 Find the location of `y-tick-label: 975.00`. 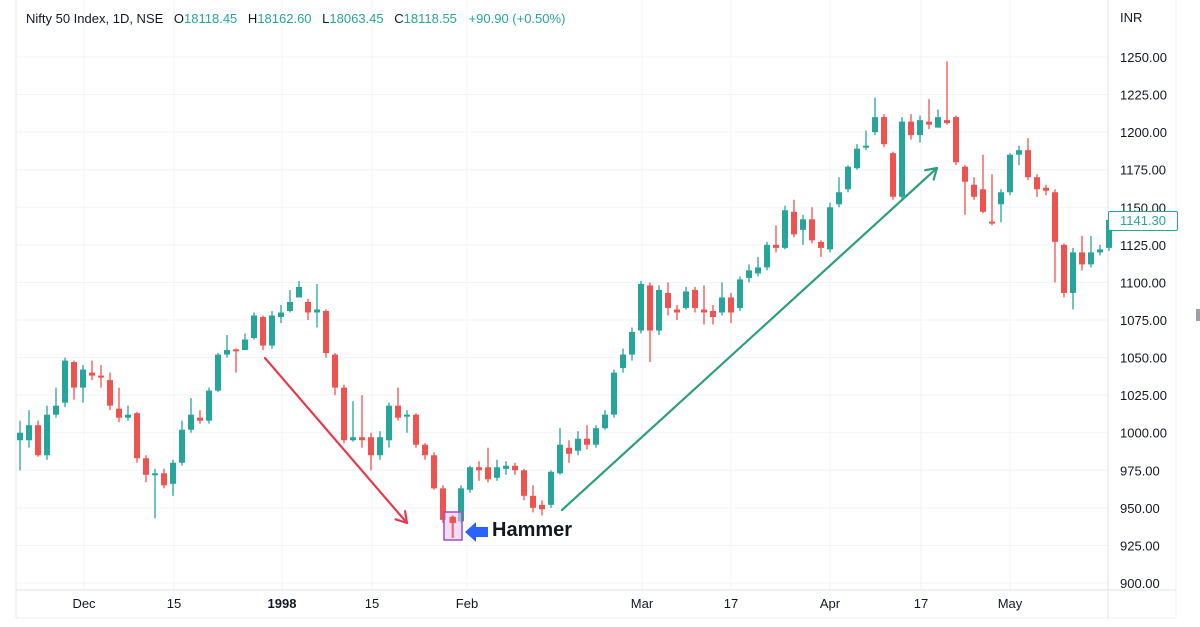

y-tick-label: 975.00 is located at coordinates (1140, 470).